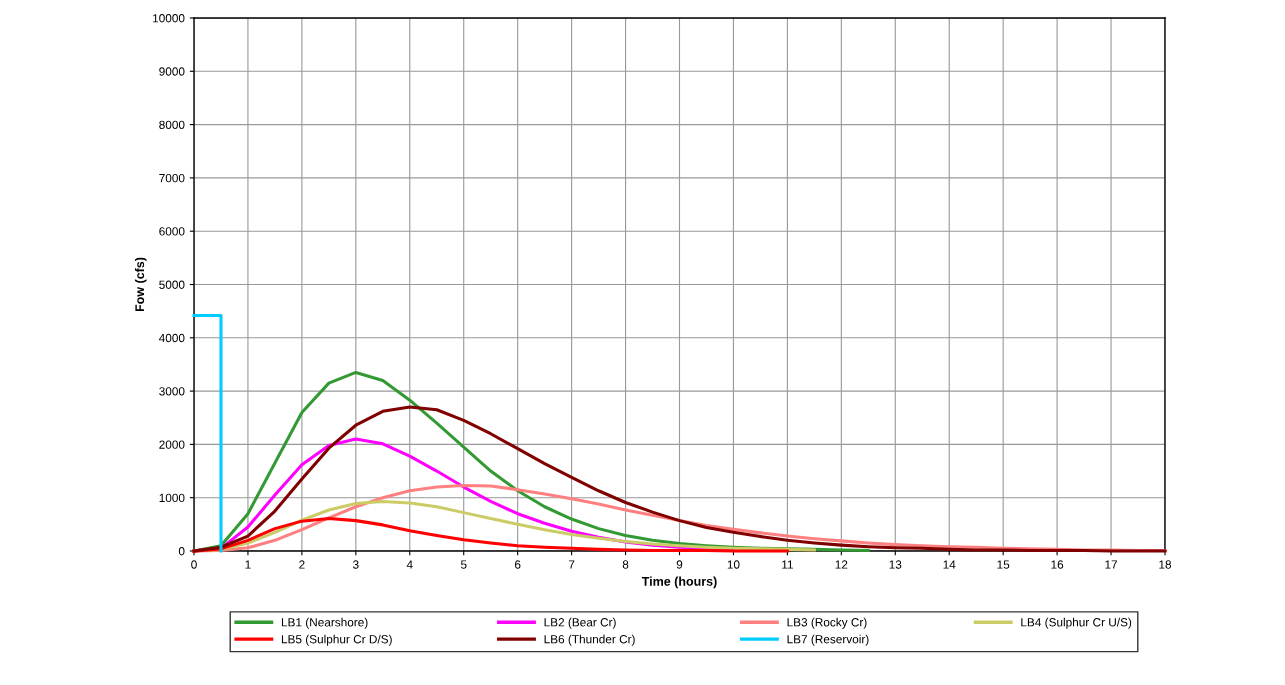 This screenshot has height=685, width=1285. What do you see at coordinates (172, 71) in the screenshot?
I see `y-tick-label: 9000` at bounding box center [172, 71].